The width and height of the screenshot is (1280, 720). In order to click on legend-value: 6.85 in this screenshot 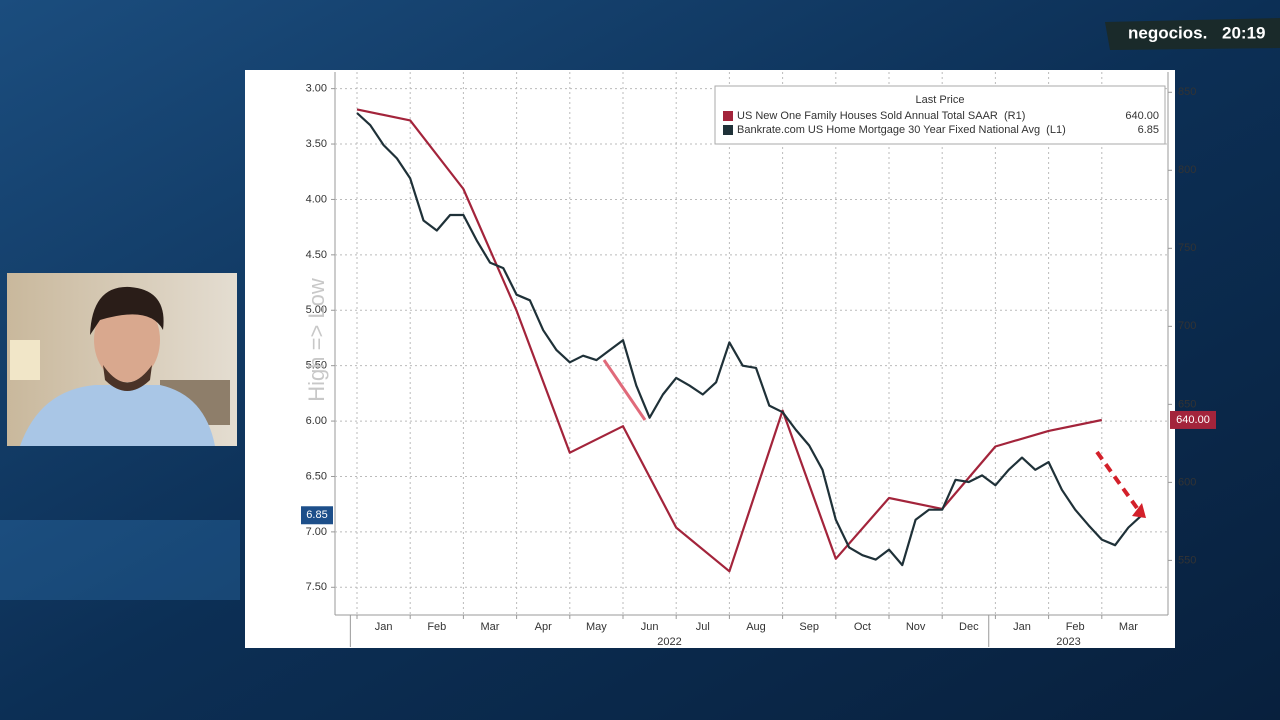, I will do `click(1148, 130)`.